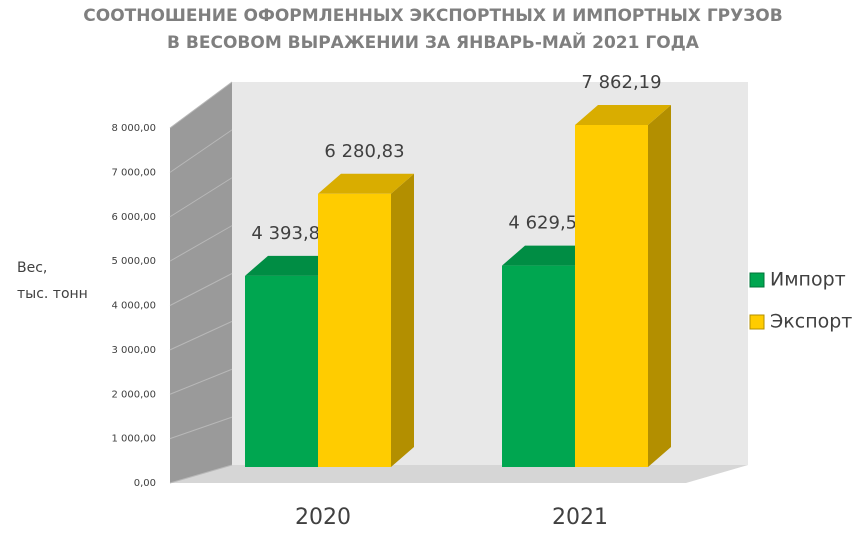 Image resolution: width=866 pixels, height=535 pixels. What do you see at coordinates (145, 483) in the screenshot?
I see `y-tick-label: 0,00` at bounding box center [145, 483].